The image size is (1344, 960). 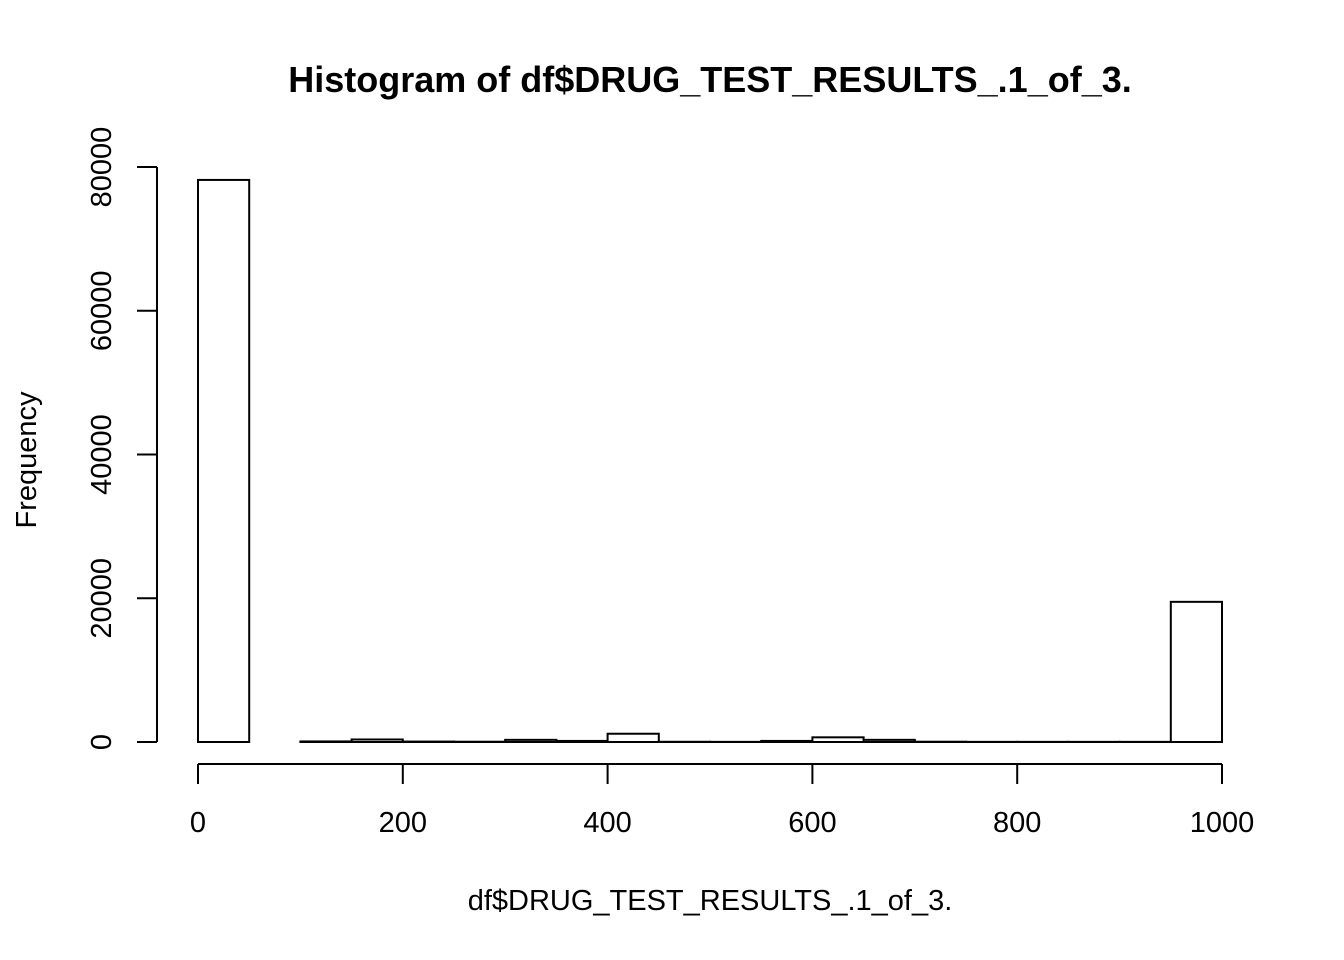 I want to click on x-axis-label: df$DRUG_TEST_RESULTS_.1_of_3., so click(x=710, y=901).